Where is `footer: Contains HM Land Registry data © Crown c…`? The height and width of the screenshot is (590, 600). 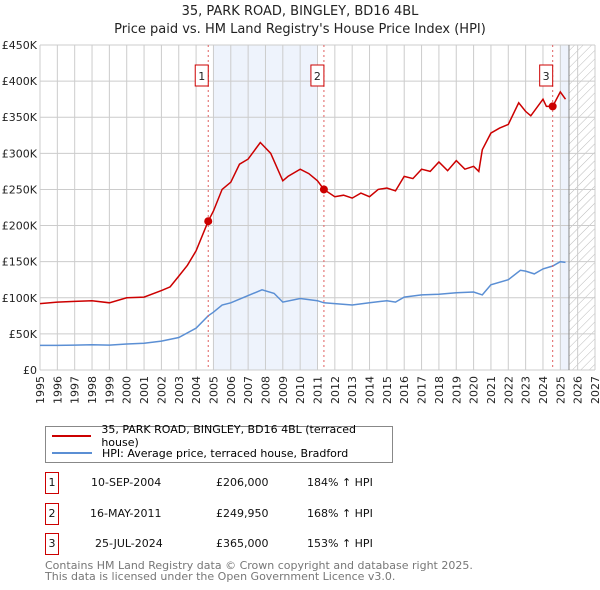
footer: Contains HM Land Registry data © Crown c… is located at coordinates (259, 571).